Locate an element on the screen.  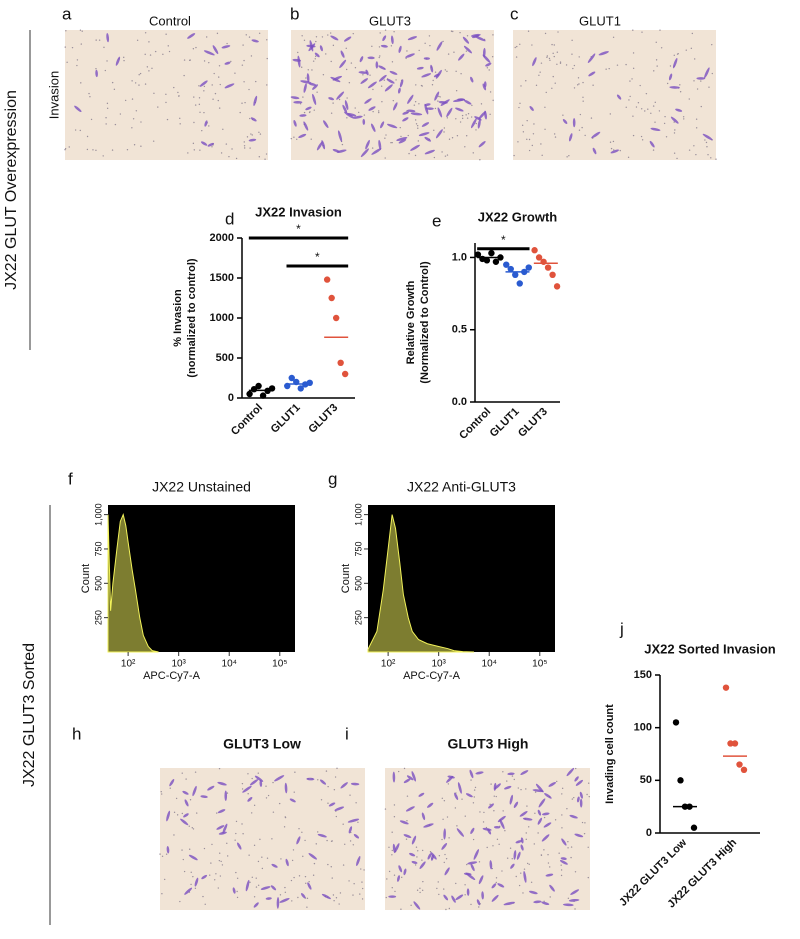
panel-letter: f is located at coordinates (70, 478).